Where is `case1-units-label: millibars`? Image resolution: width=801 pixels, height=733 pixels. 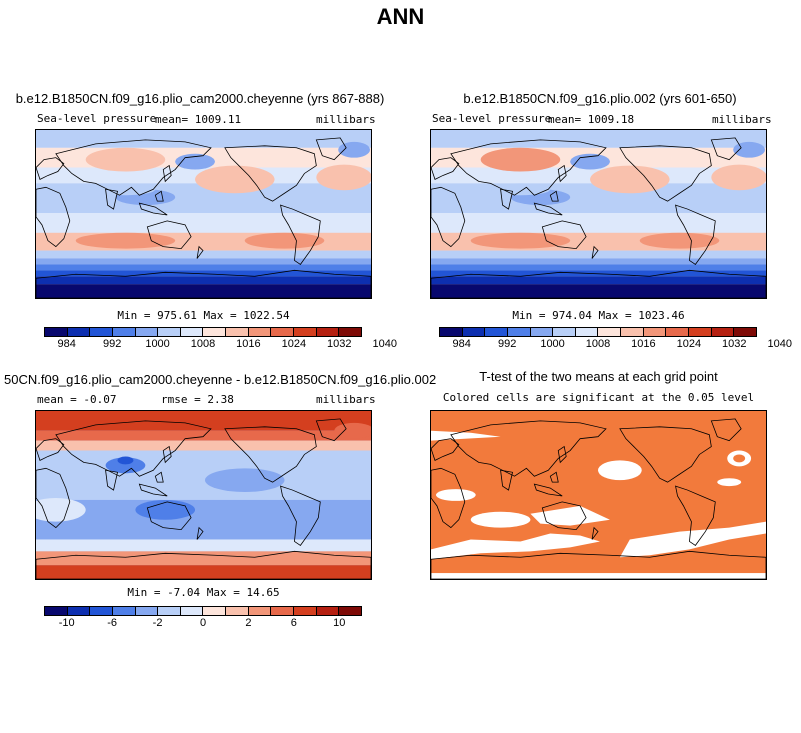
case1-units-label: millibars is located at coordinates (346, 119).